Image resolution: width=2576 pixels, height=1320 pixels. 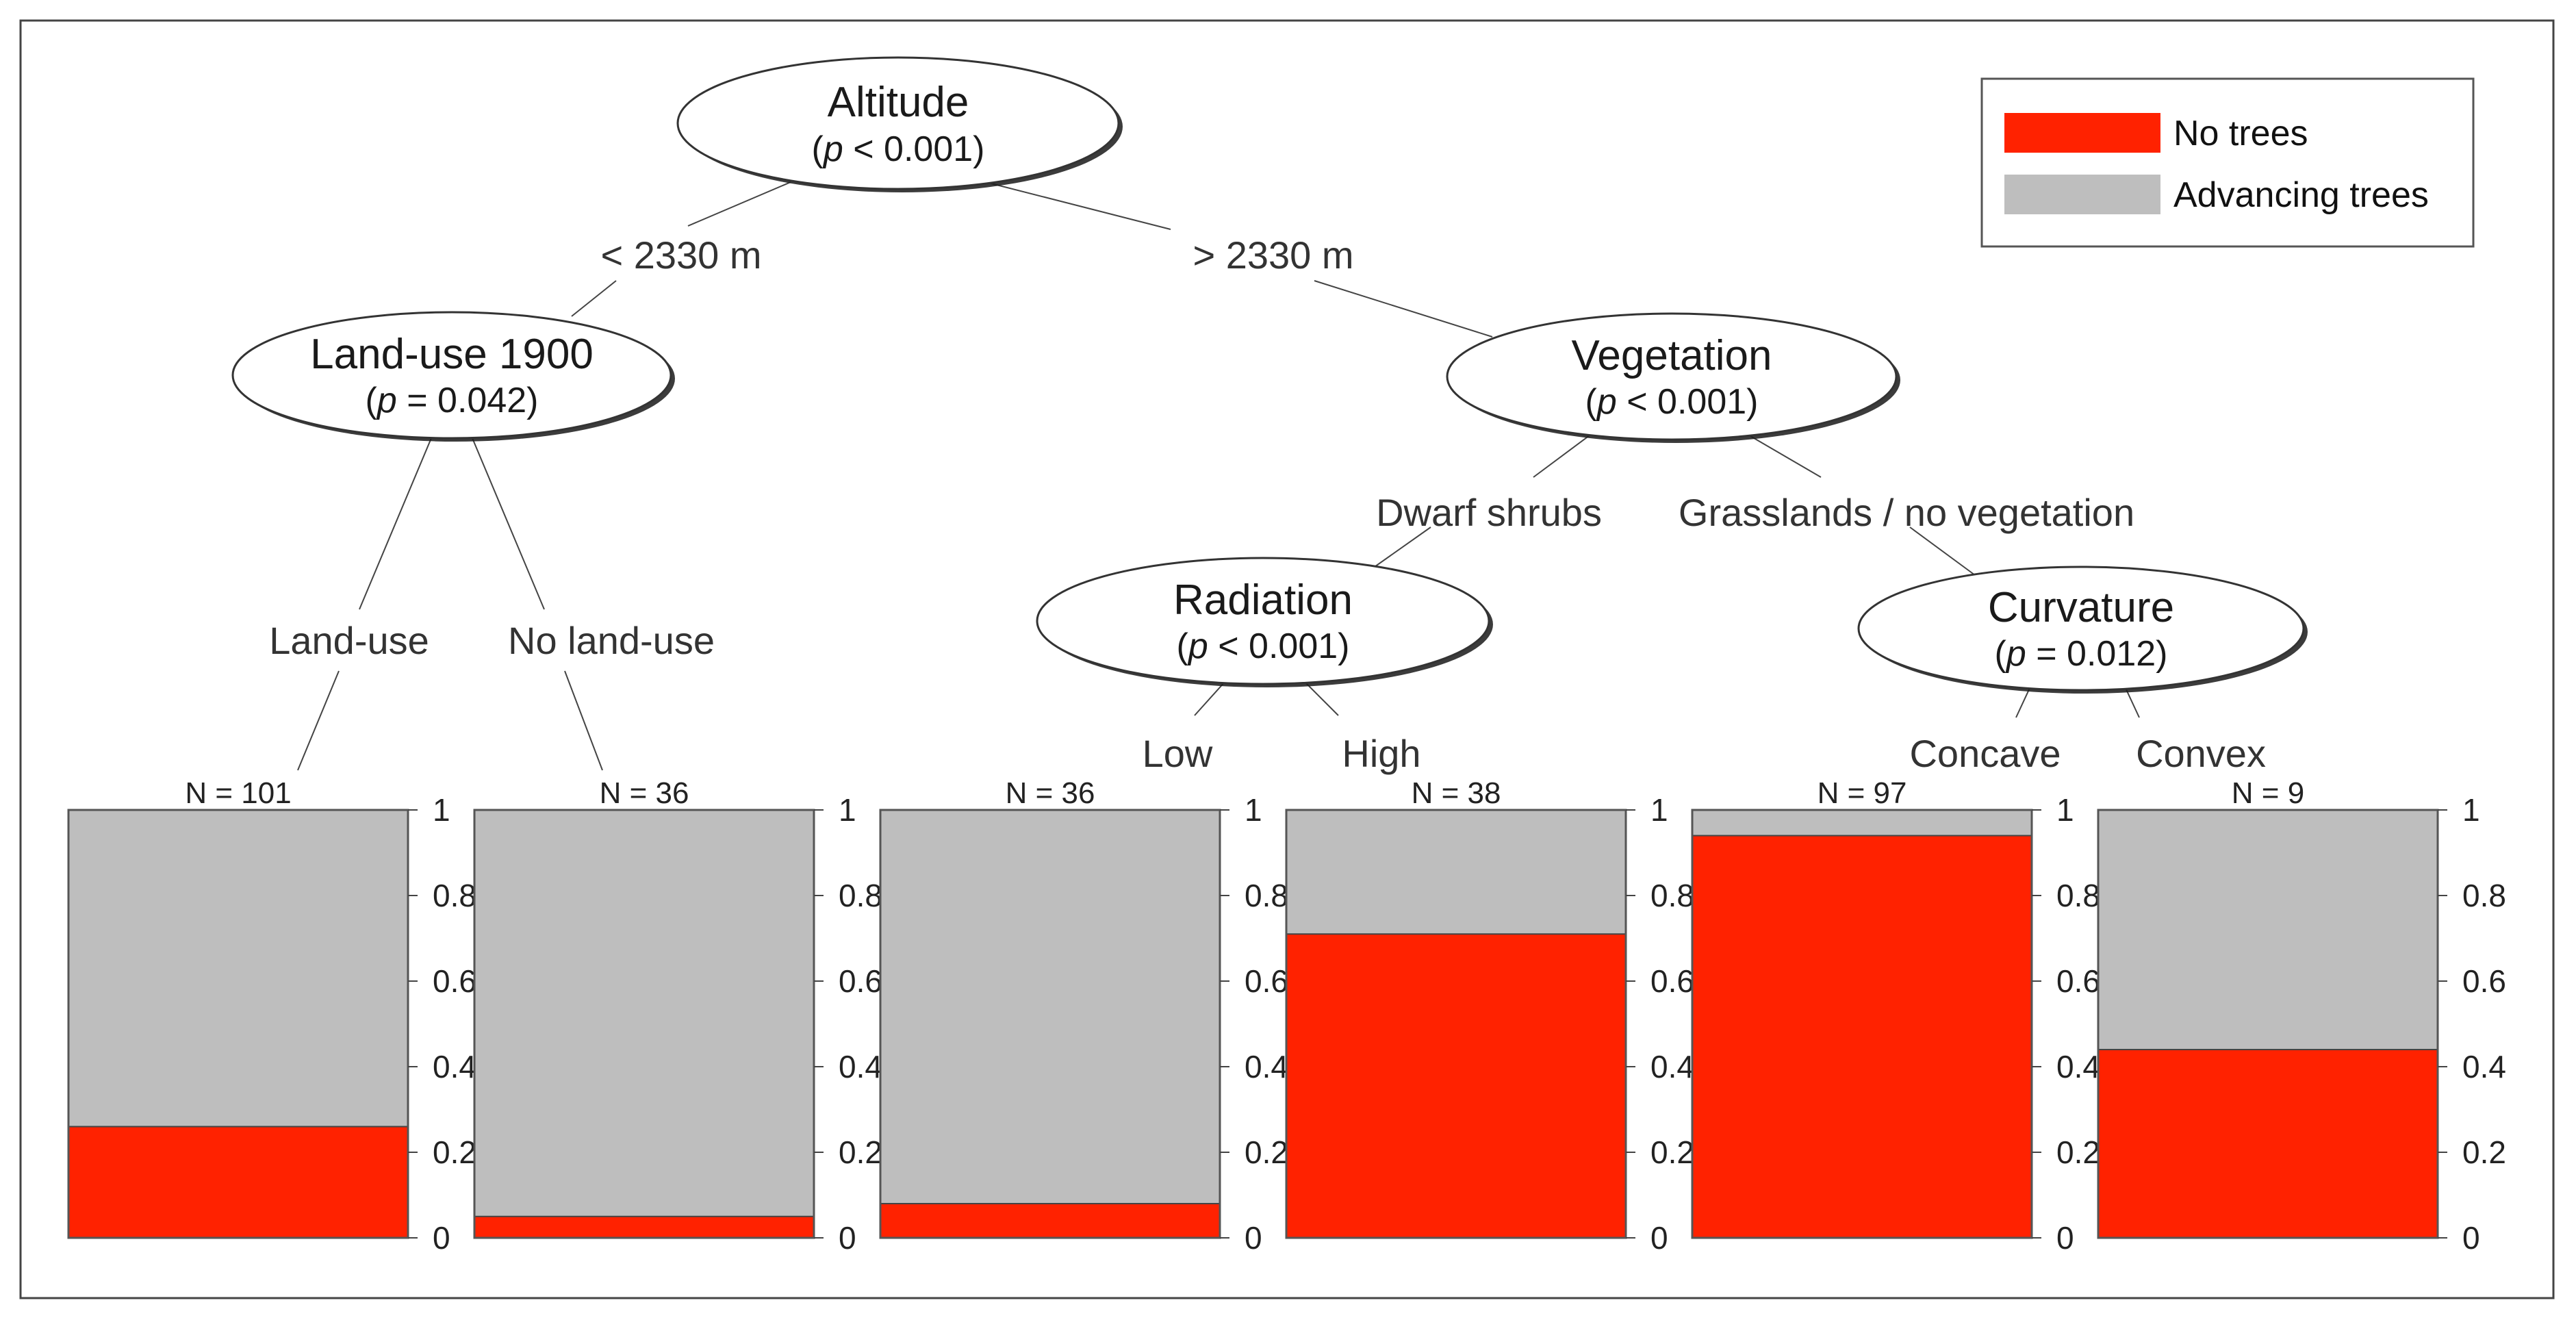 What do you see at coordinates (2081, 654) in the screenshot?
I see `node-p-value: (p = 0.012)` at bounding box center [2081, 654].